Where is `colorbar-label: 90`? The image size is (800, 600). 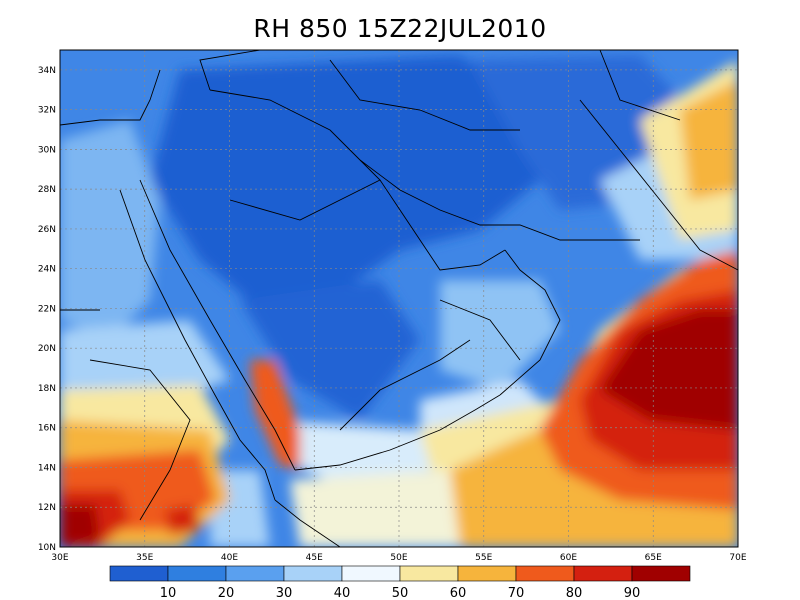 colorbar-label: 90 is located at coordinates (632, 593).